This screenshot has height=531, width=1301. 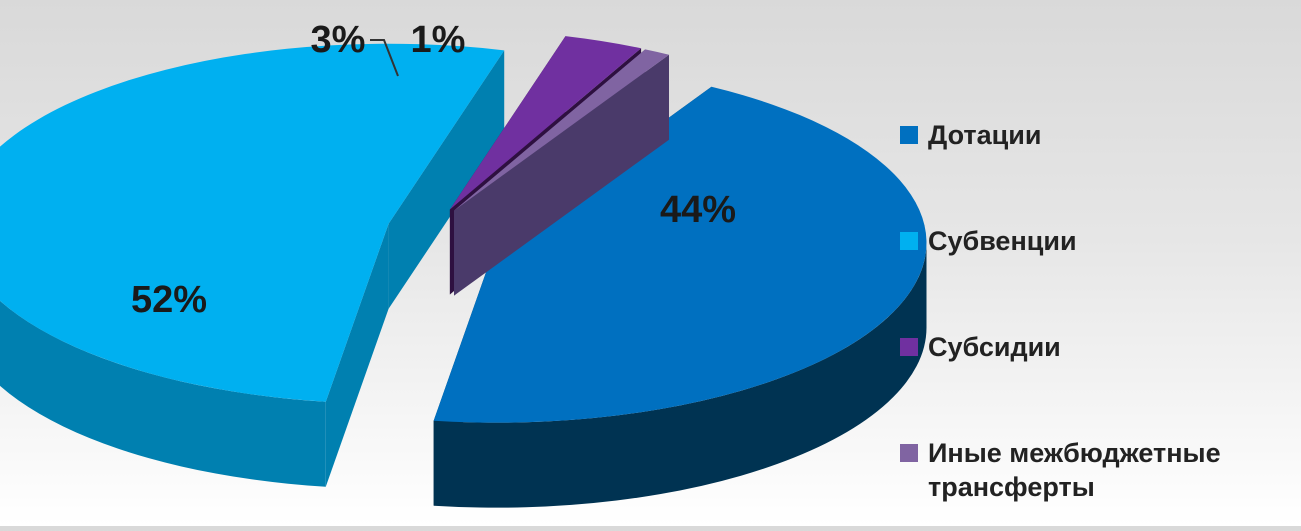 I want to click on legend-label-subvencii: Субвенции, so click(x=1002, y=241).